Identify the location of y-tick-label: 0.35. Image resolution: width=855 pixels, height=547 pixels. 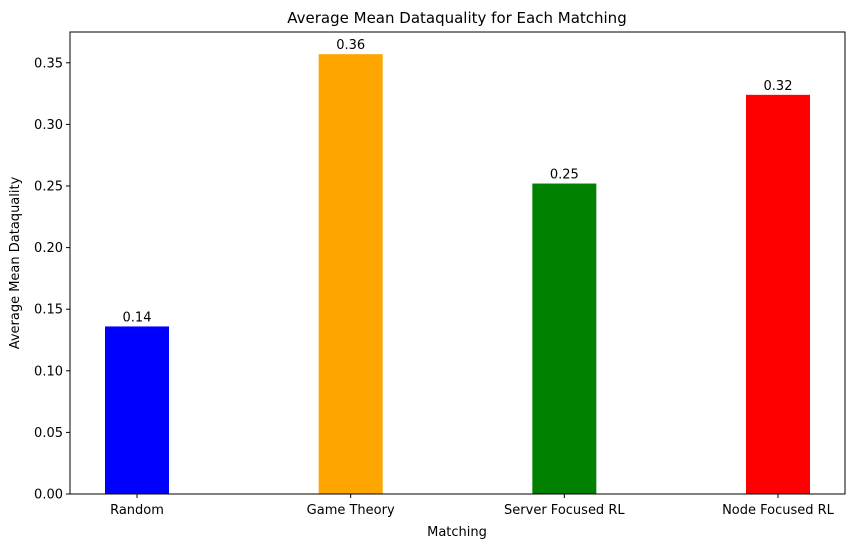
(48, 63).